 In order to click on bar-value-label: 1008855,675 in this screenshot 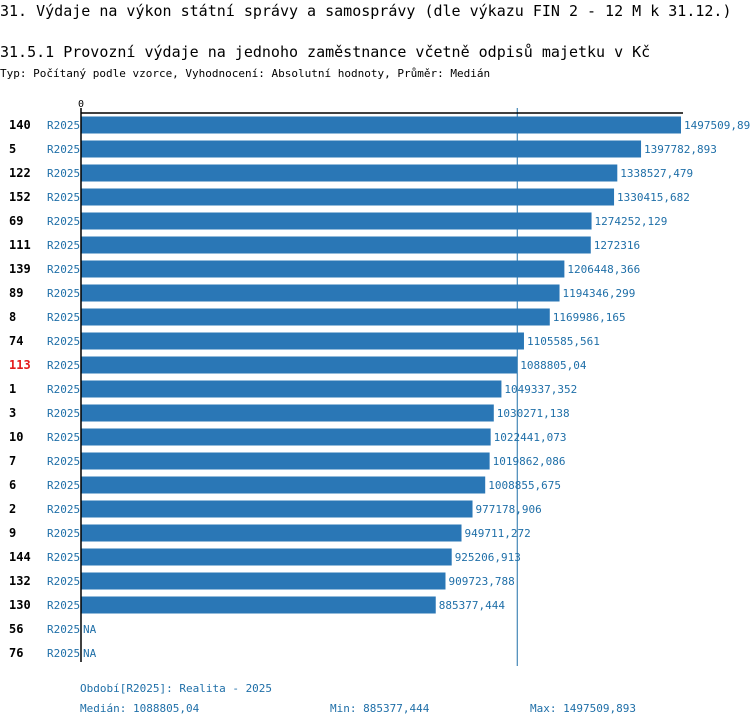, I will do `click(524, 485)`.